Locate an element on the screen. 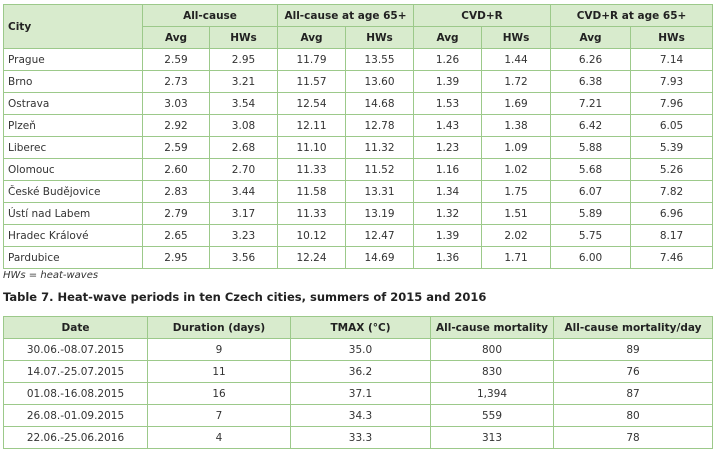 This screenshot has width=715, height=449. table-row: Plzeň 2.92 3.08 12.11 12.78 1.43 1.38 6.42 6.05 is located at coordinates (358, 125).